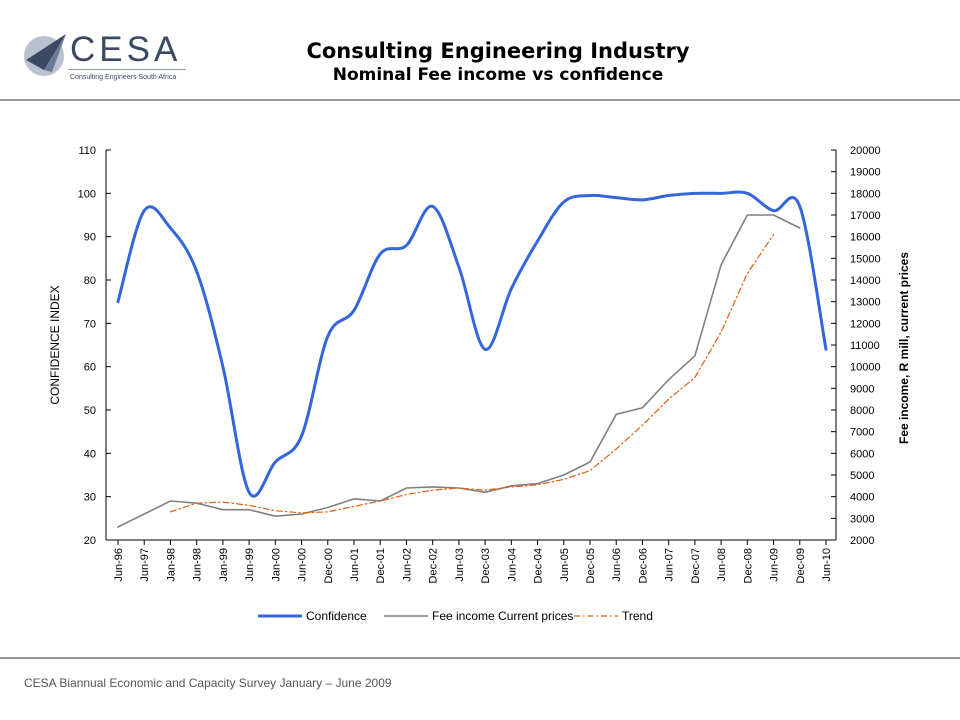  I want to click on y-right-tick-label: 18000, so click(865, 194).